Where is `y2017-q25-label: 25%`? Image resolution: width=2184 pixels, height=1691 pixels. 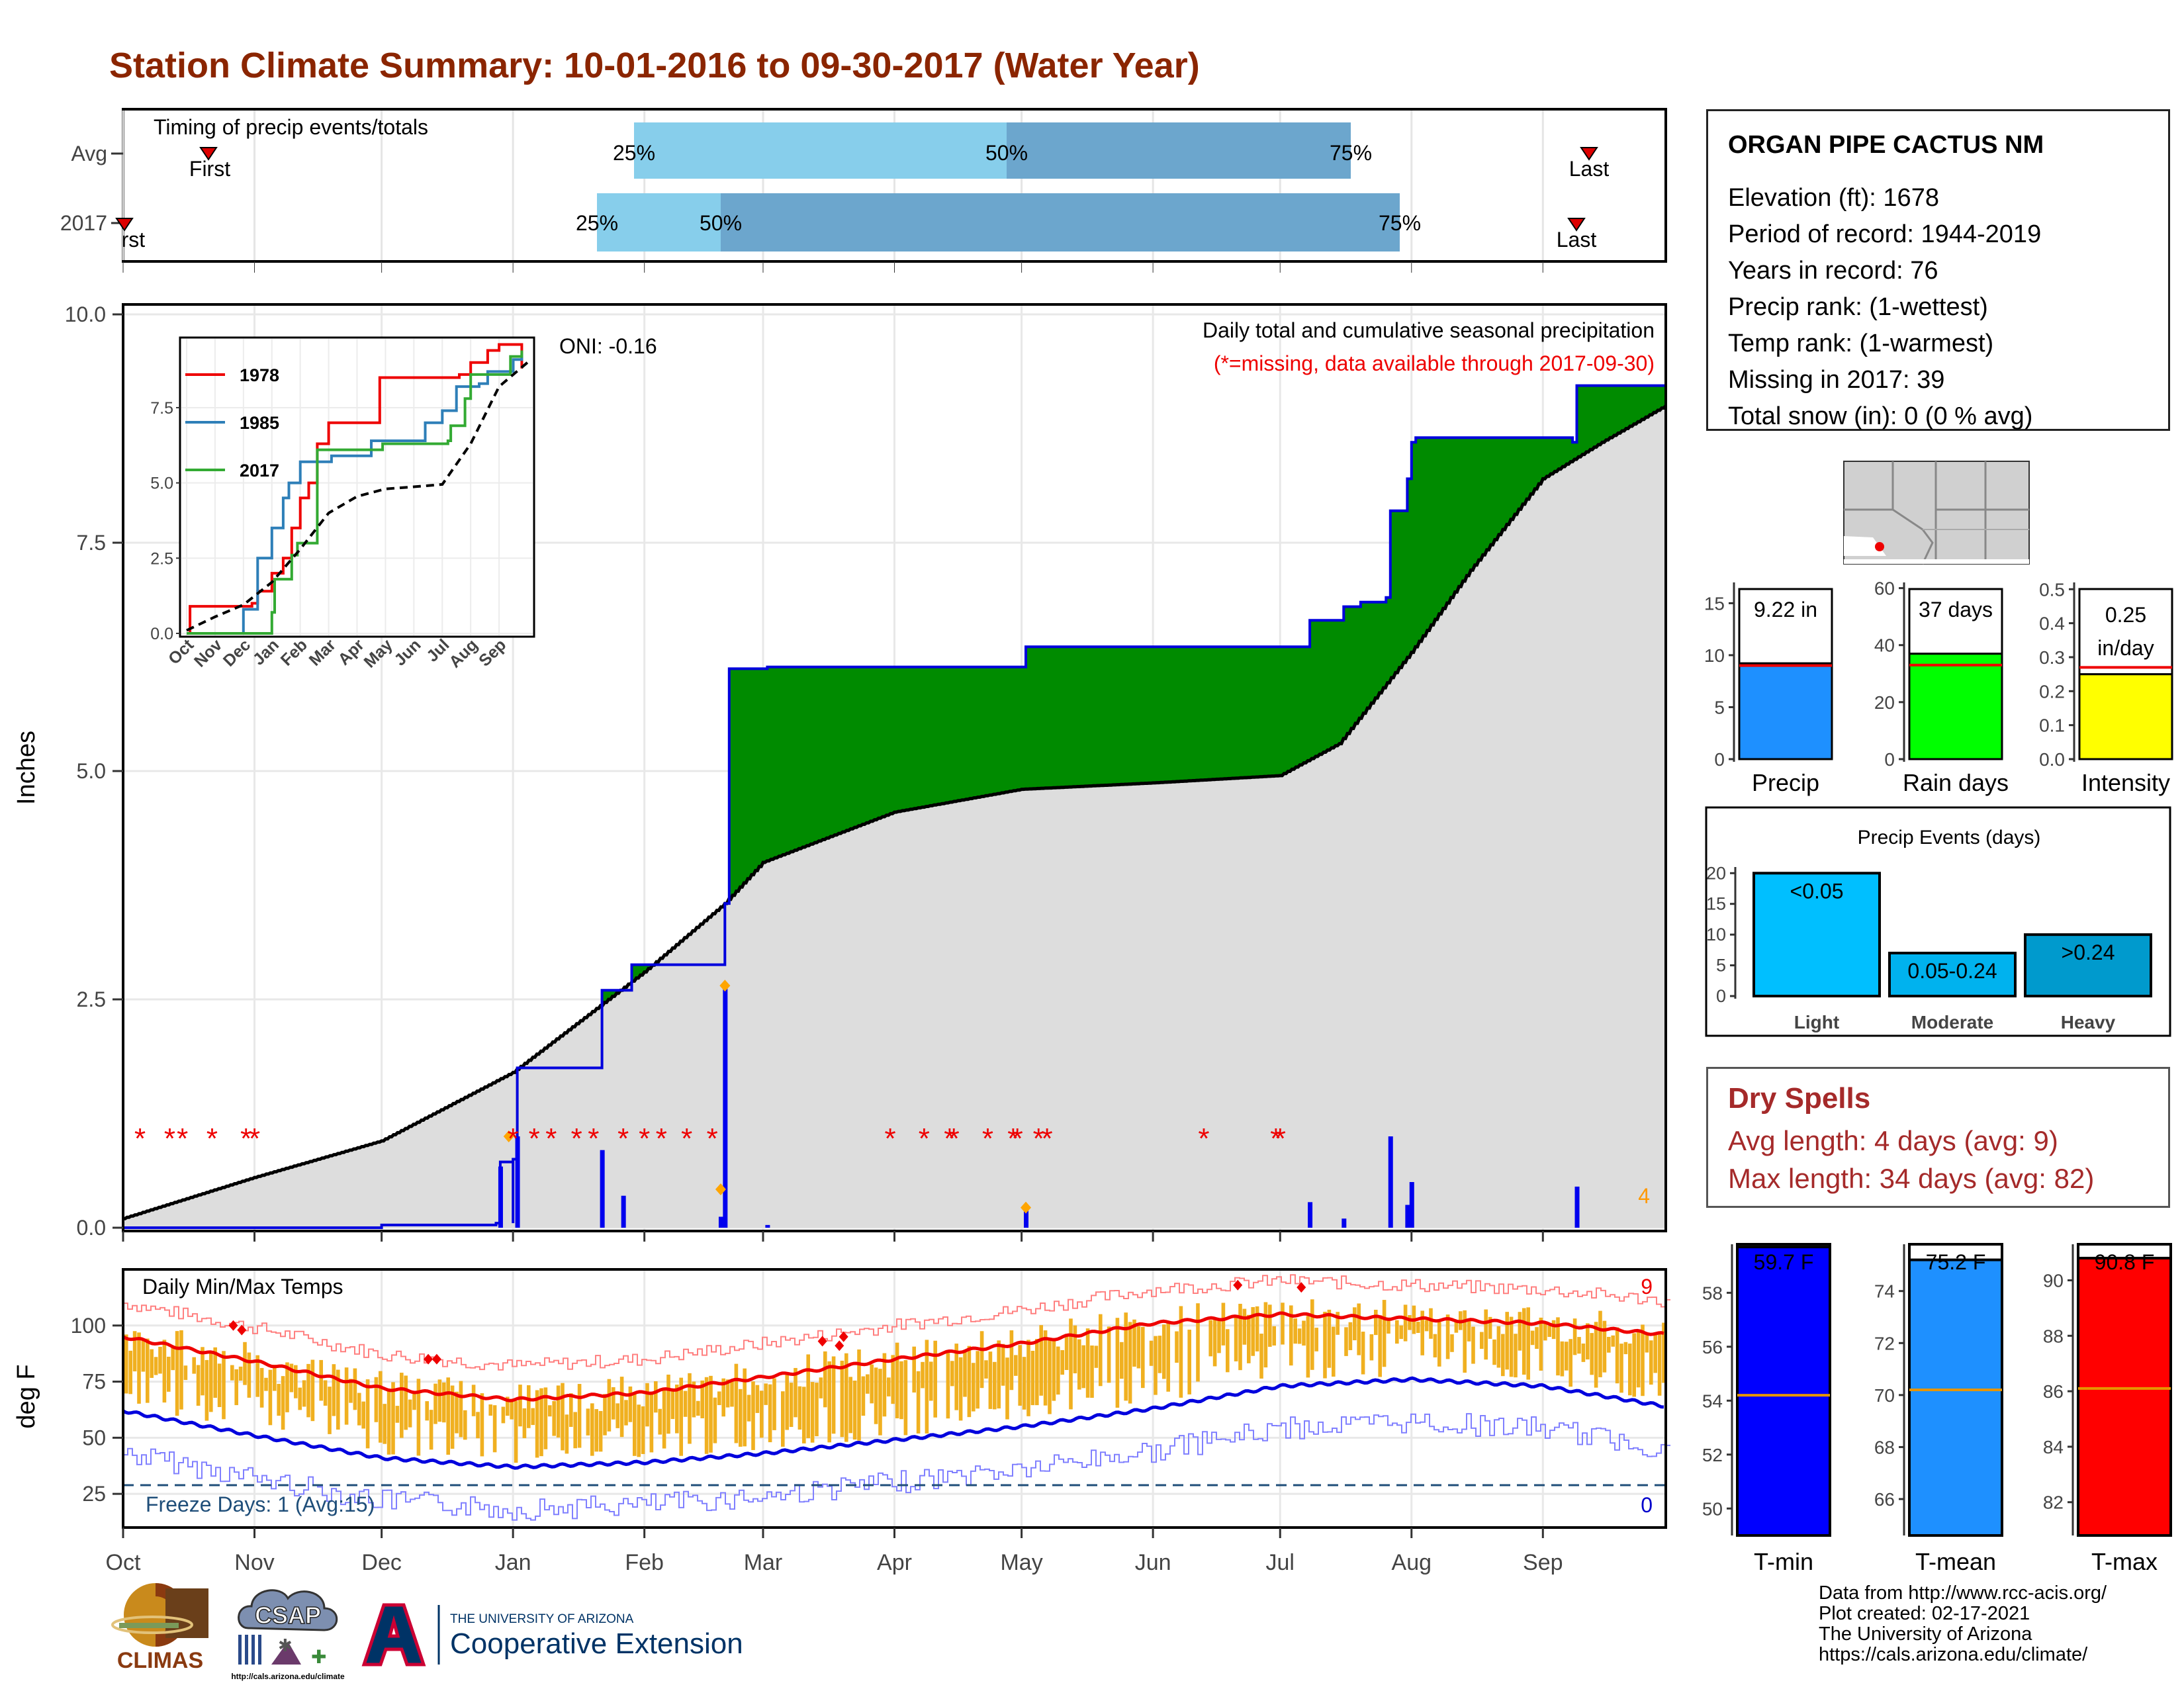
y2017-q25-label: 25% is located at coordinates (597, 223).